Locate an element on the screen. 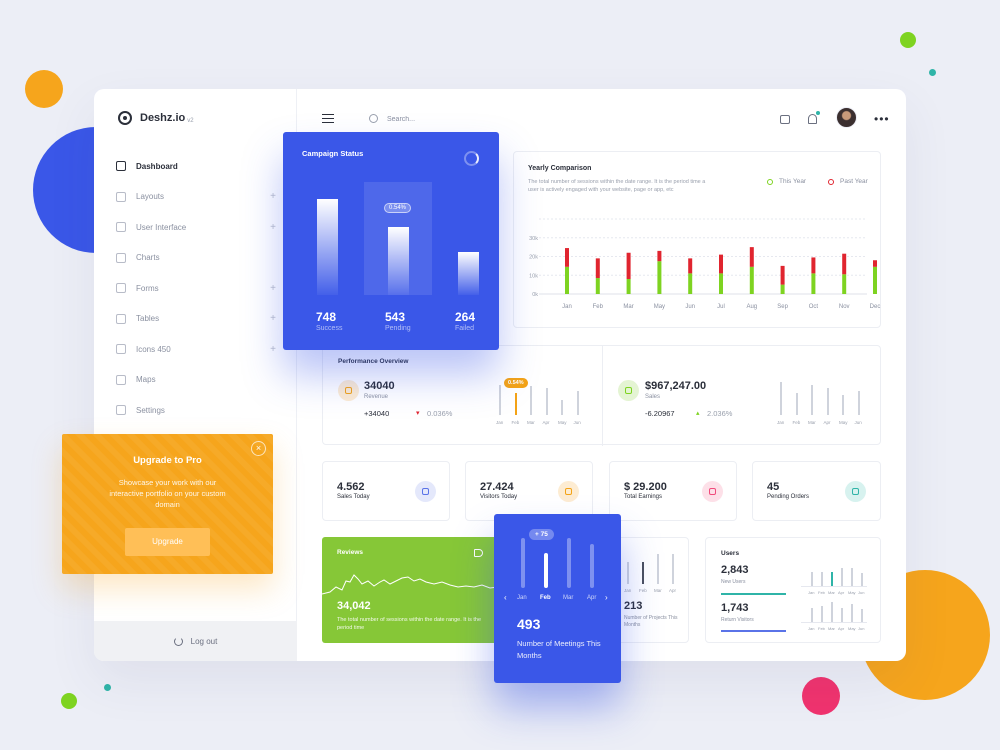  bar-this-year-dec is located at coordinates (875, 280).